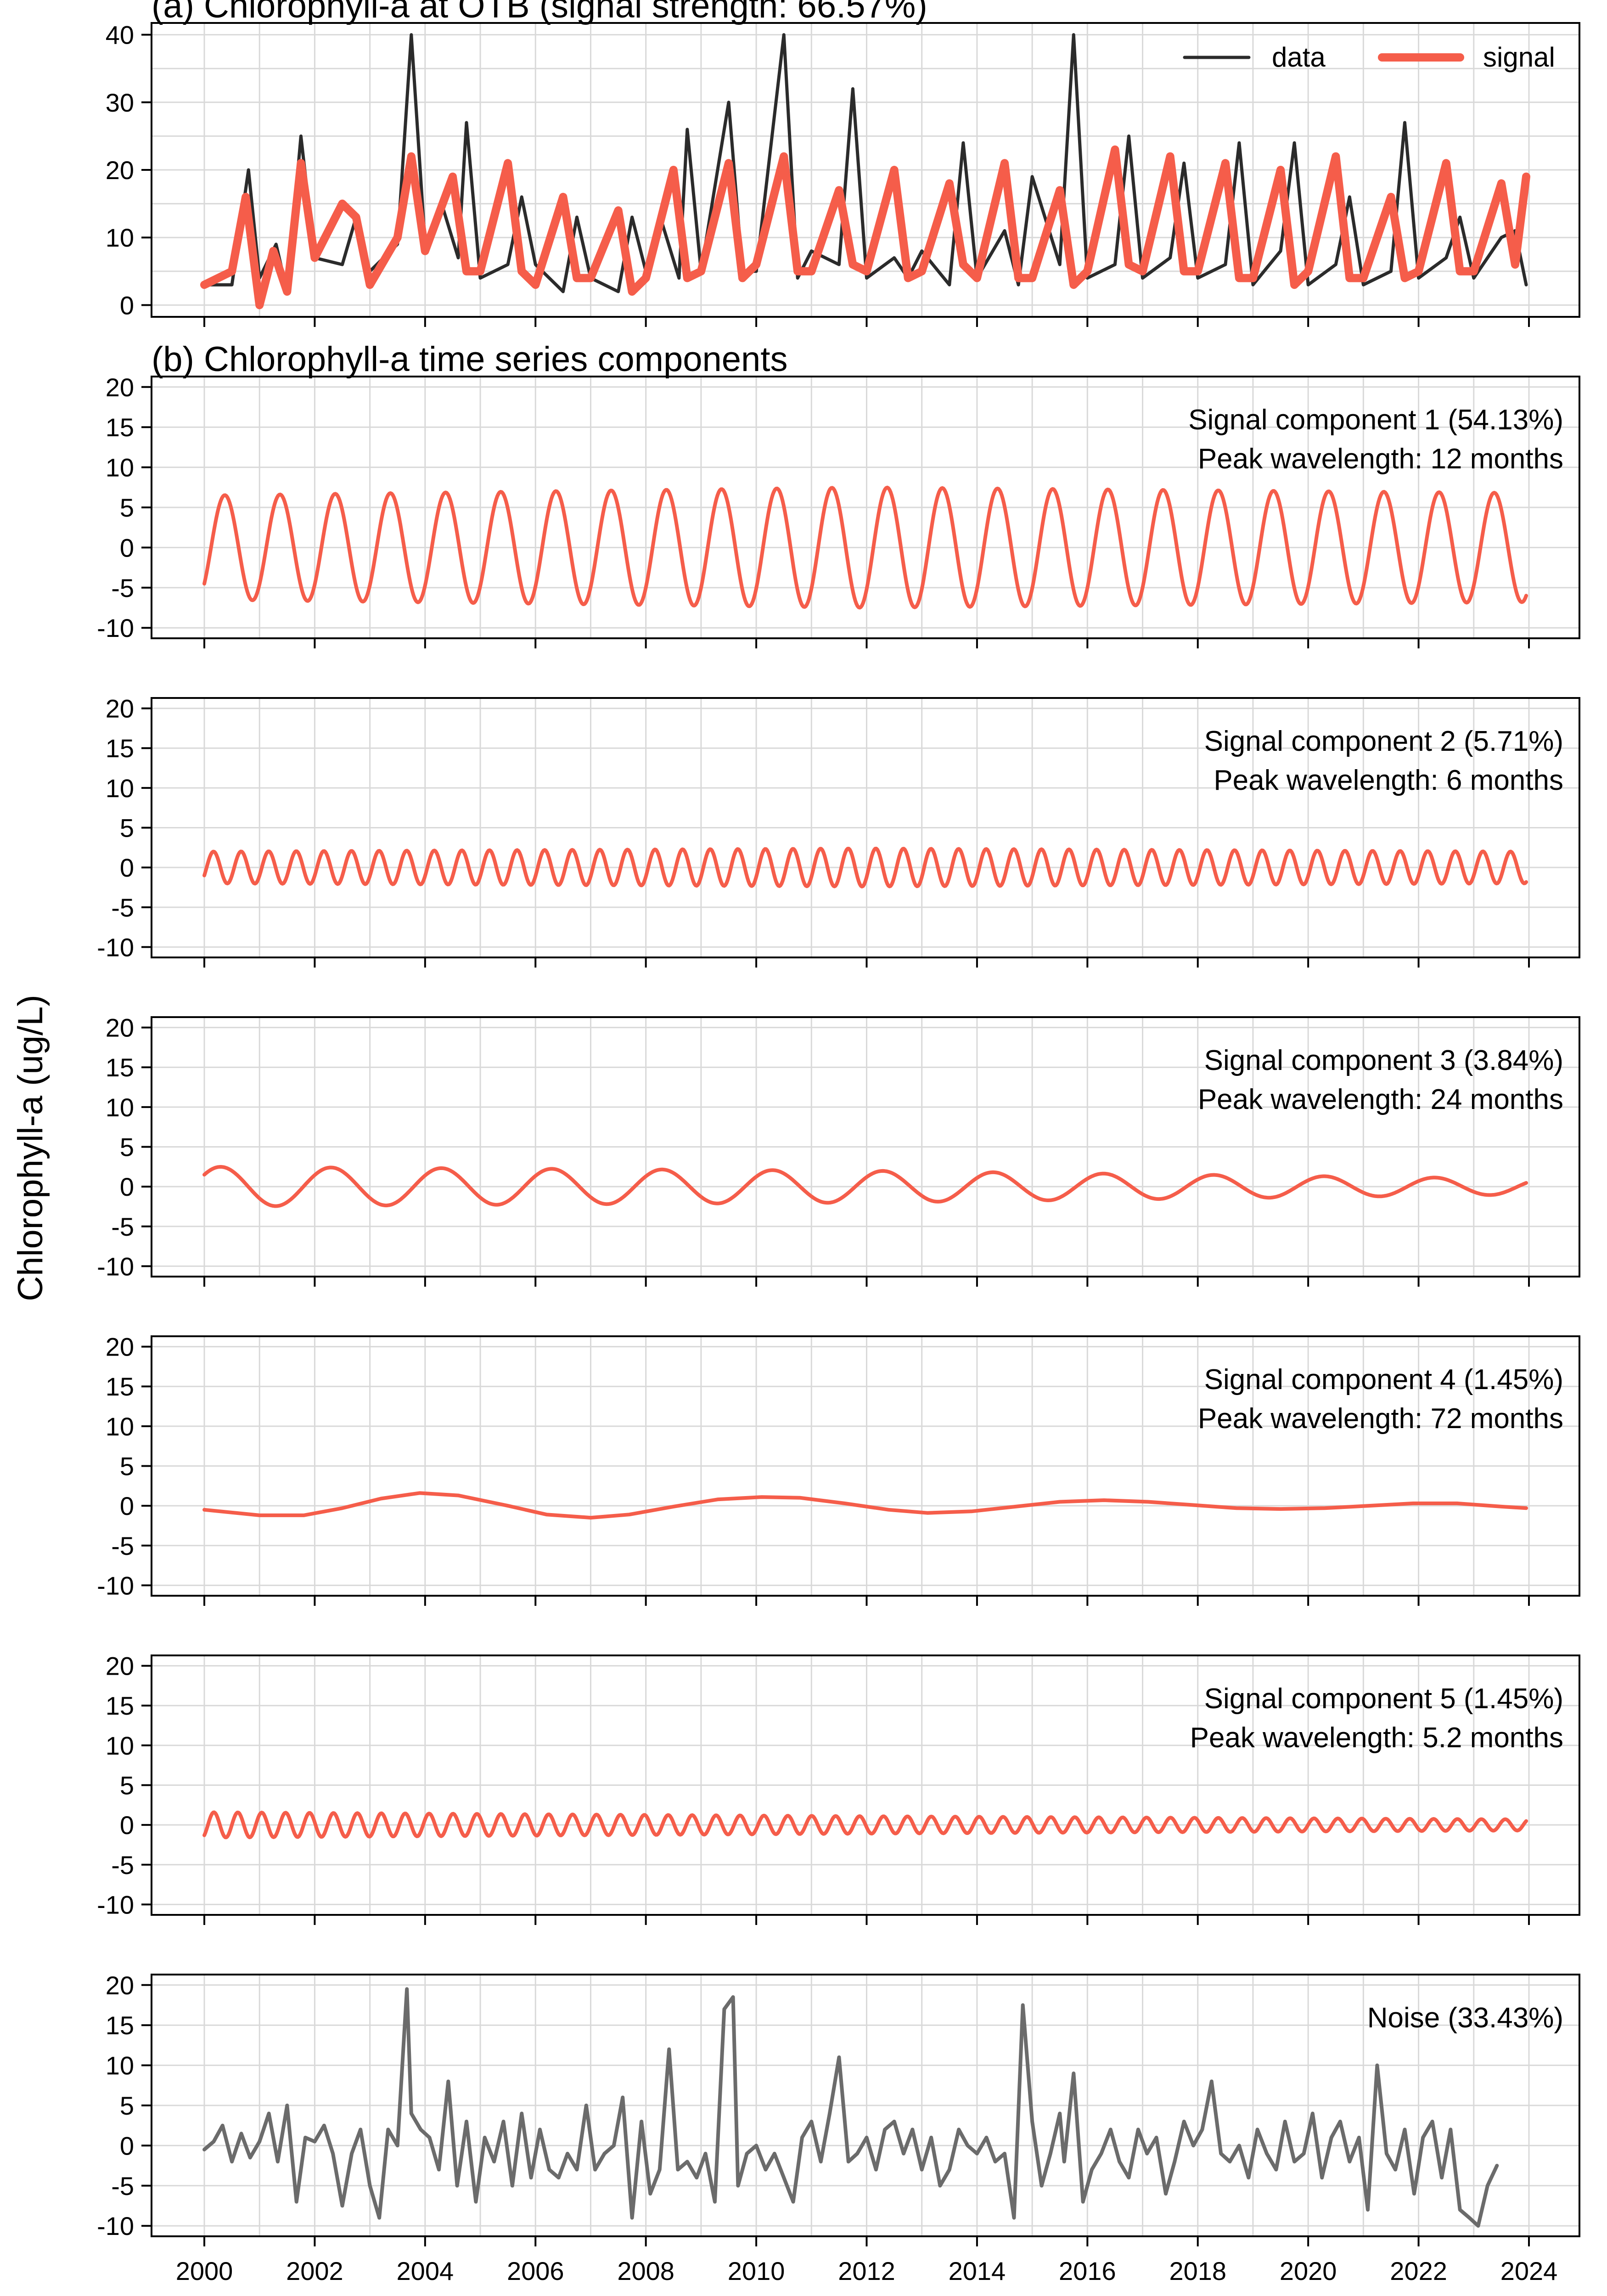 Image resolution: width=1607 pixels, height=2296 pixels. What do you see at coordinates (645, 2271) in the screenshot?
I see `x-tick-label: 2008` at bounding box center [645, 2271].